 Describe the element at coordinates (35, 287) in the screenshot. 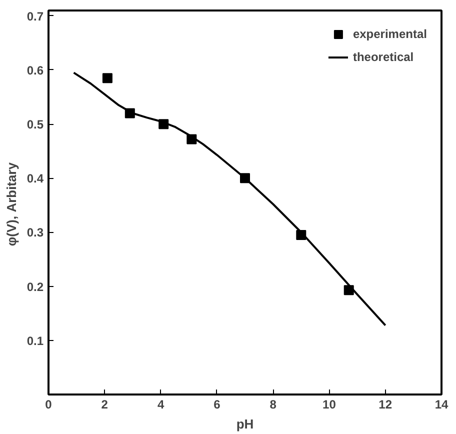

I see `y-tick-label: 0.2` at that location.